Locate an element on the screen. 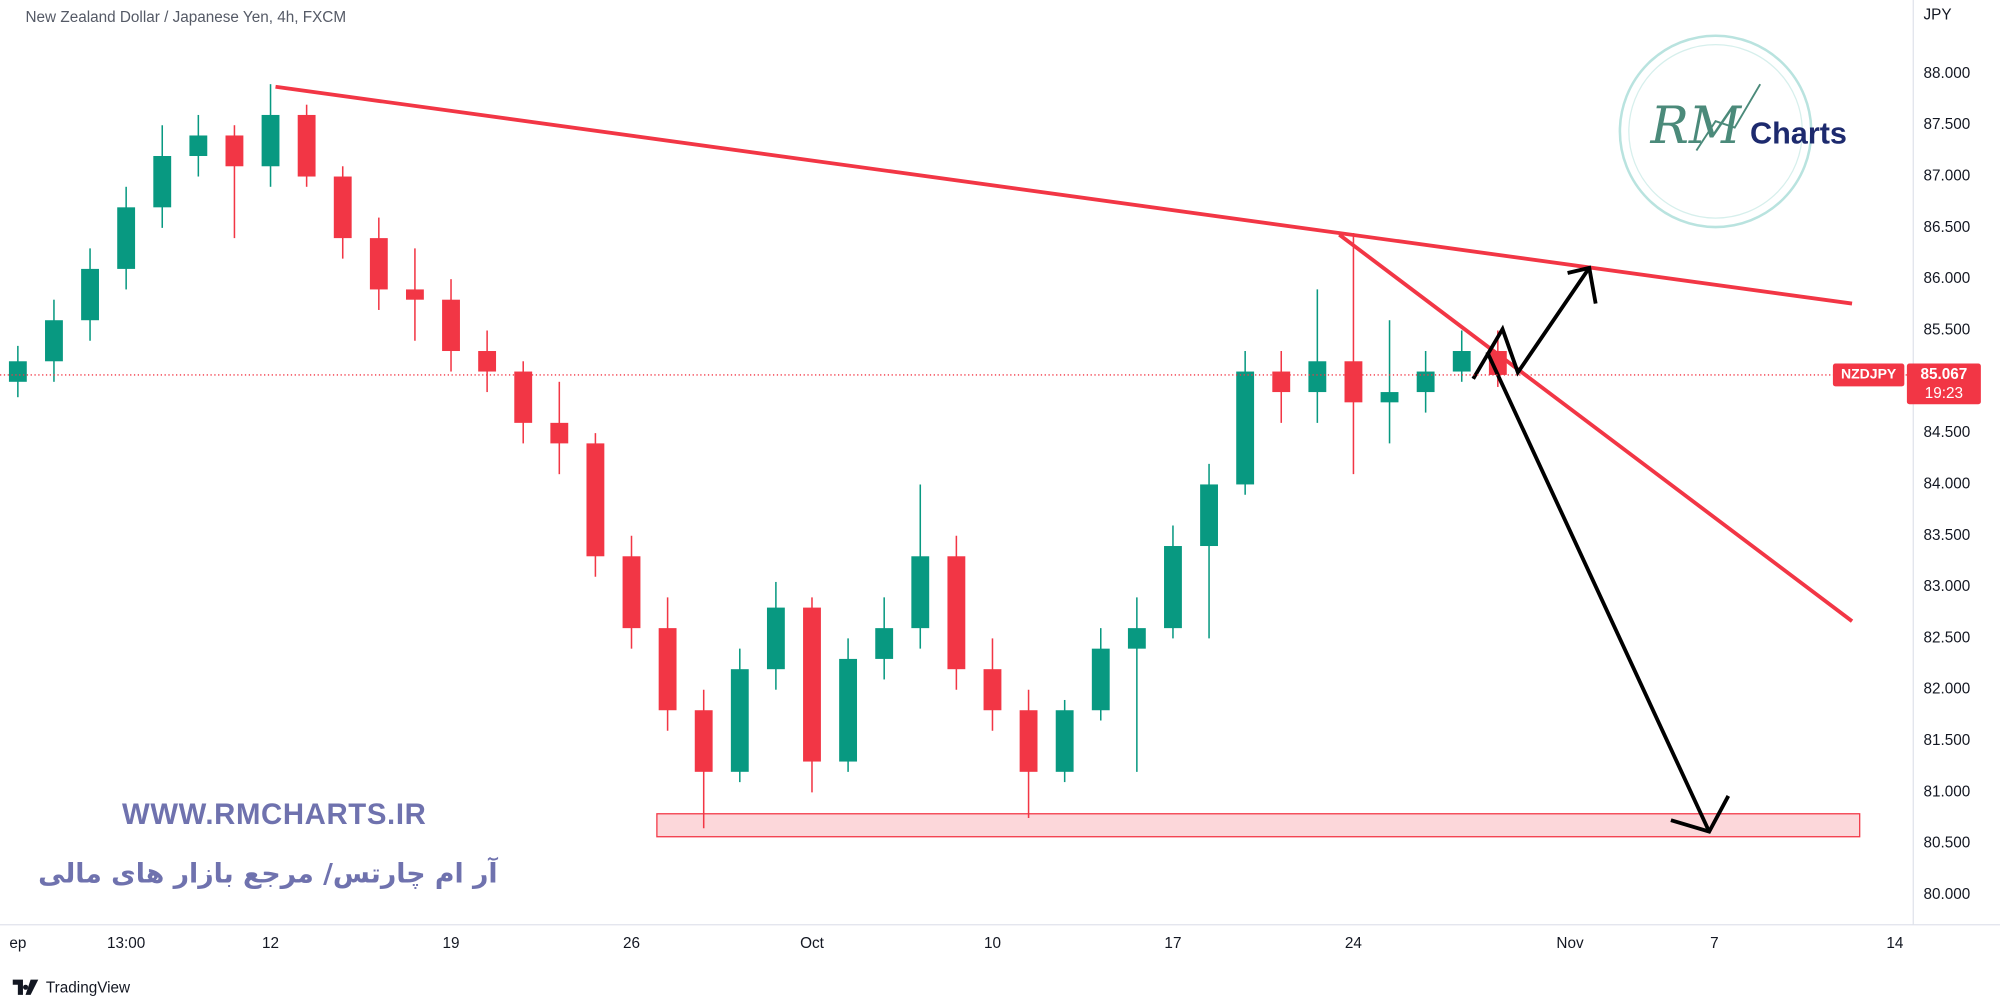 This screenshot has height=1000, width=2000. tradingview-icon is located at coordinates (25, 987).